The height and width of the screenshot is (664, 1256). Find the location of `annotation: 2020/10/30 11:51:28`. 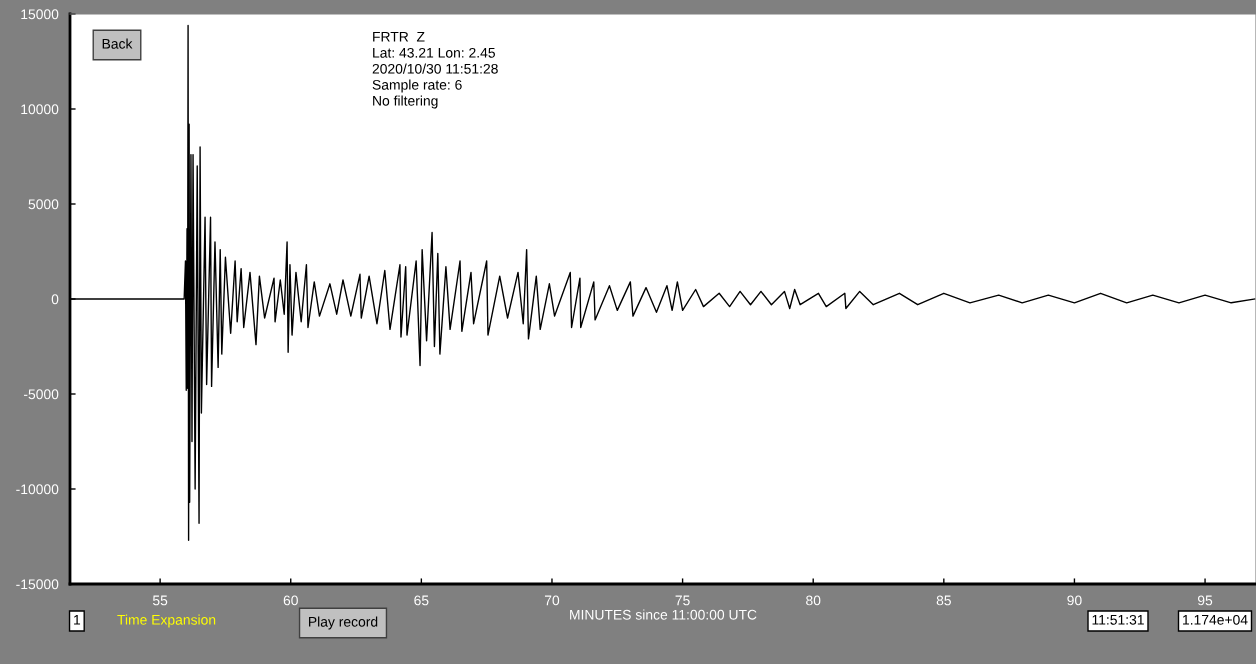

annotation: 2020/10/30 11:51:28 is located at coordinates (435, 68).